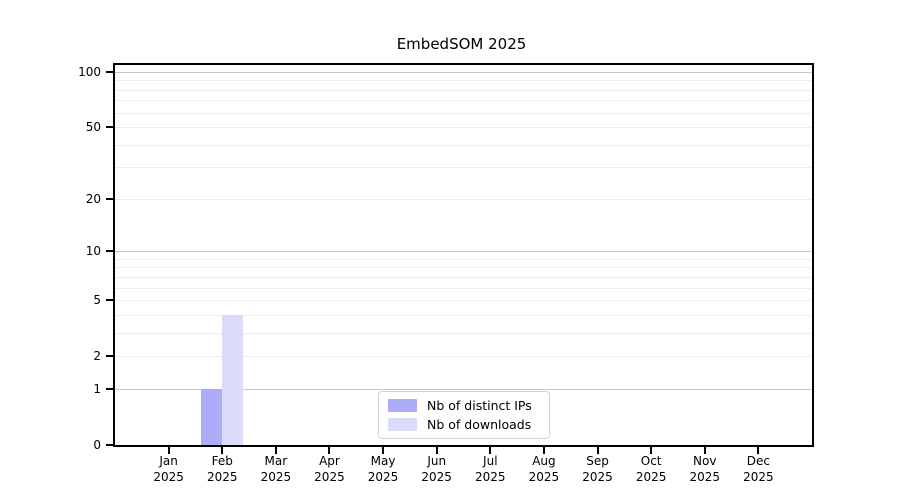 This screenshot has height=500, width=900. I want to click on bar-distinct-ips, so click(212, 417).